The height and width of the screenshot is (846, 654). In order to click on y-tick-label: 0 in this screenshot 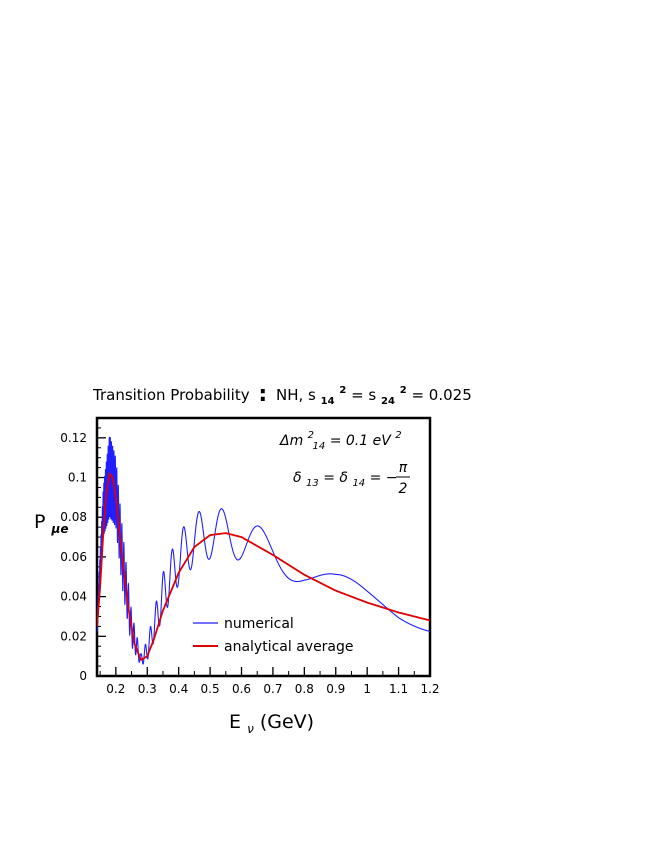, I will do `click(83, 676)`.